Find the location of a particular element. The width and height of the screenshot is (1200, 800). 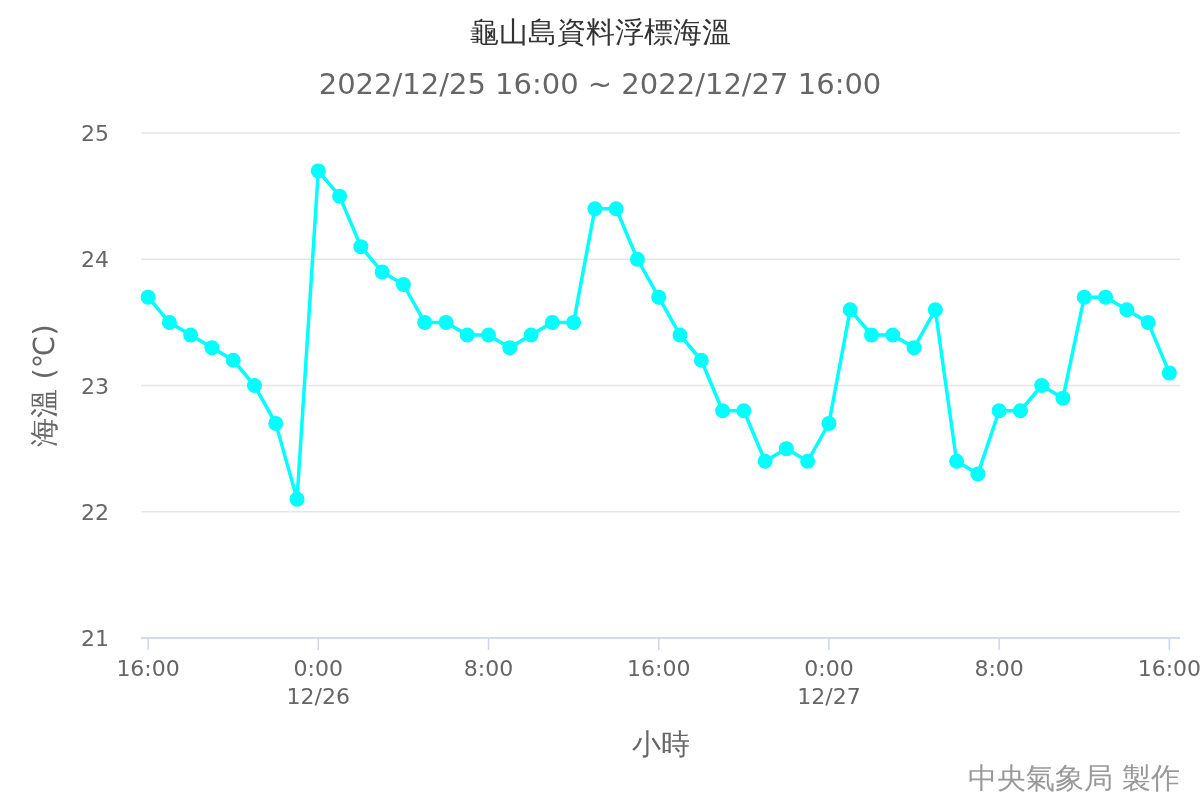

text: 中央氣象局 製作 is located at coordinates (1073, 778).